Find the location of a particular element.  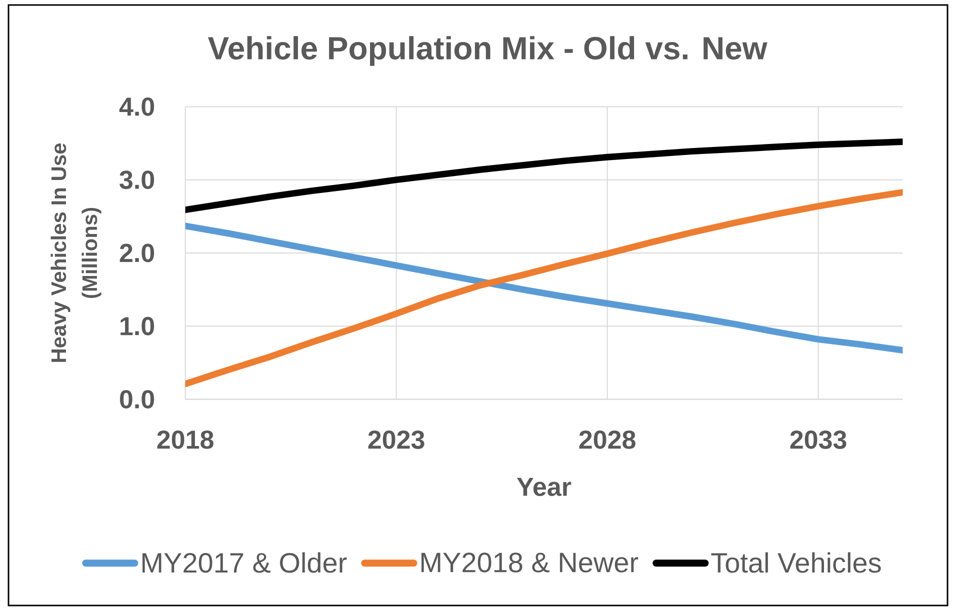

x-tick-label: 2033 is located at coordinates (818, 439).